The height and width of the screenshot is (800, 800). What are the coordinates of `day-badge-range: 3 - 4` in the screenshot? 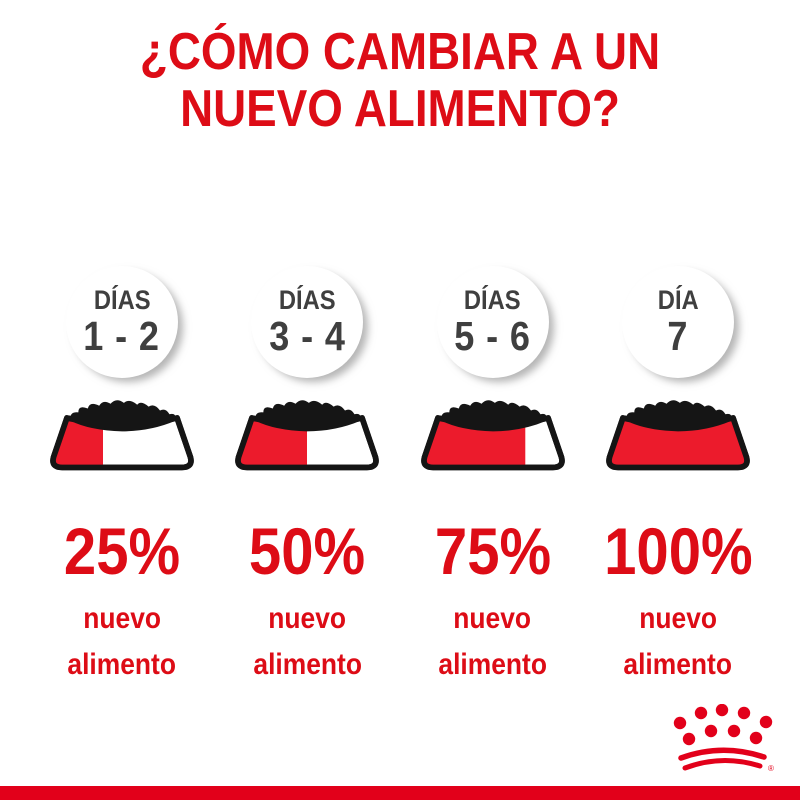 It's located at (307, 336).